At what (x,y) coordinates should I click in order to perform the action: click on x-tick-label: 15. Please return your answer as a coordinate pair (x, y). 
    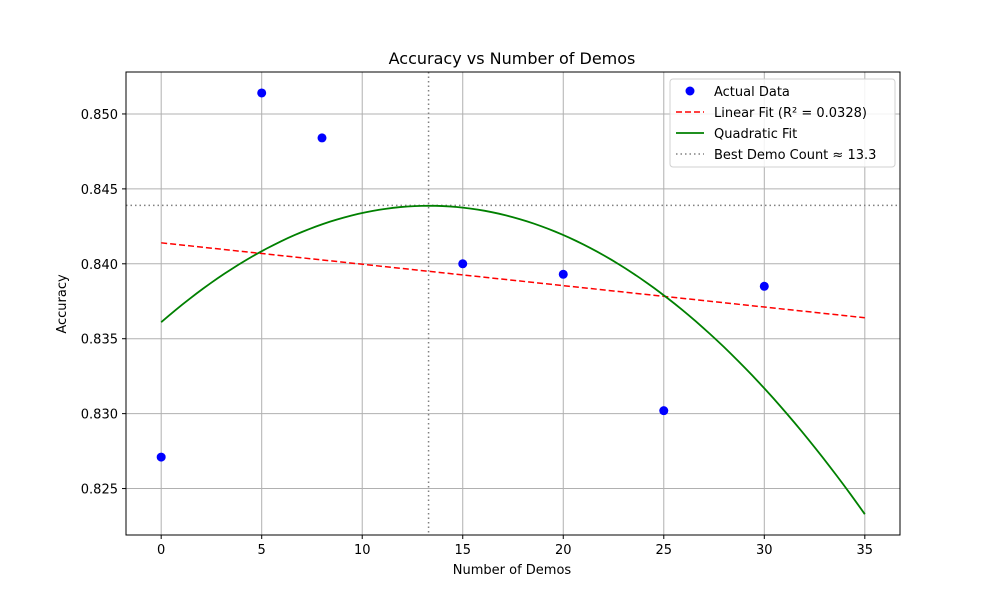
    Looking at the image, I should click on (462, 550).